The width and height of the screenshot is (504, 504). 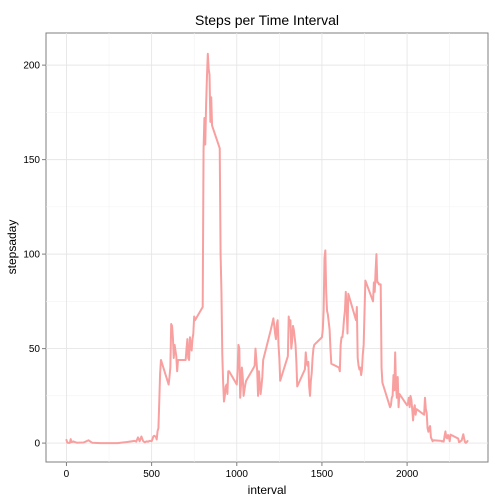 What do you see at coordinates (37, 444) in the screenshot?
I see `y-tick-label: 0` at bounding box center [37, 444].